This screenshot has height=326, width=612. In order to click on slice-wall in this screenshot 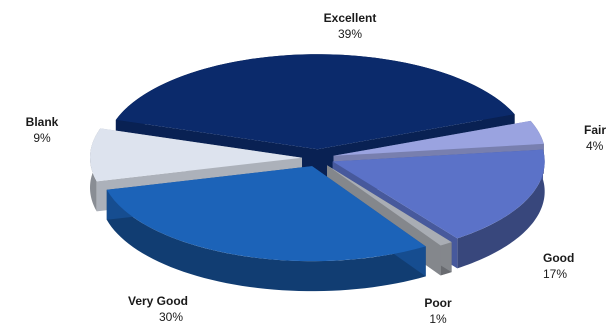, I will do `click(501, 209)`.